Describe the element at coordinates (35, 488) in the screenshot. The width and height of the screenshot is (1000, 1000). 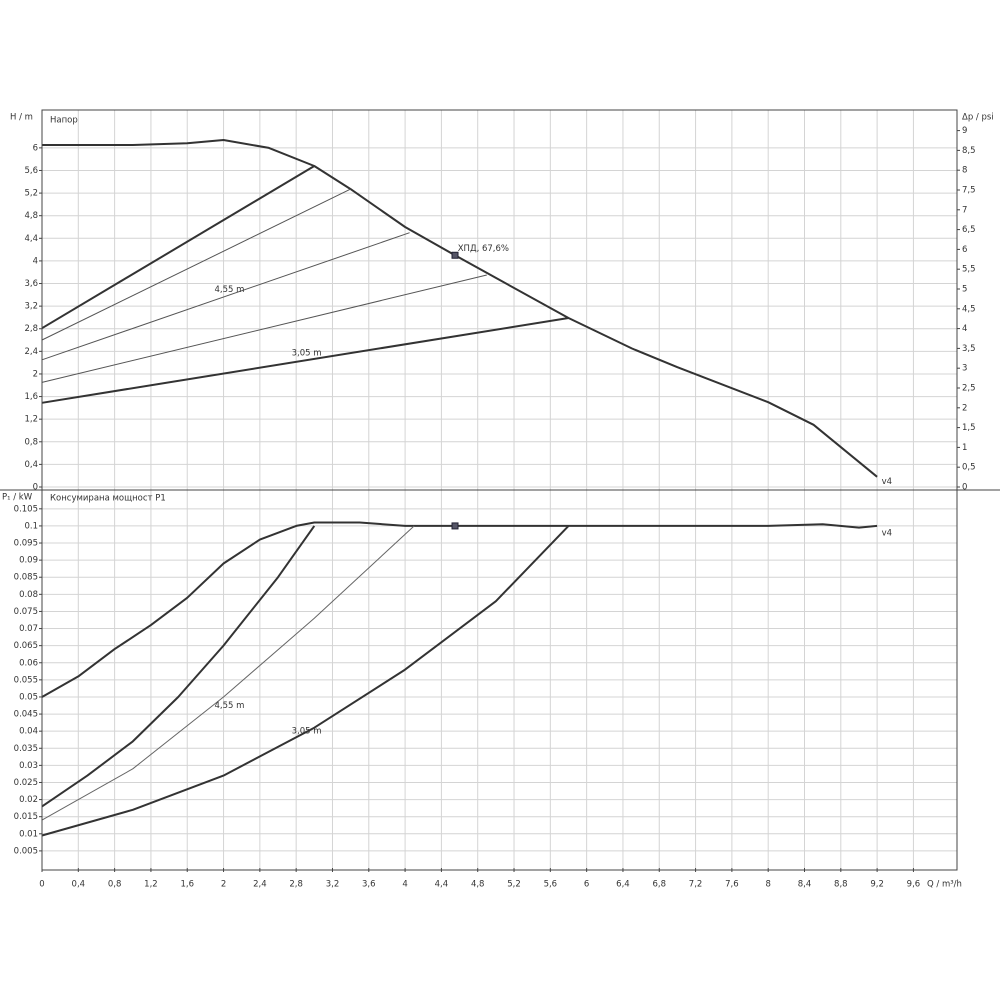
I see `y-tick-label: 0` at that location.